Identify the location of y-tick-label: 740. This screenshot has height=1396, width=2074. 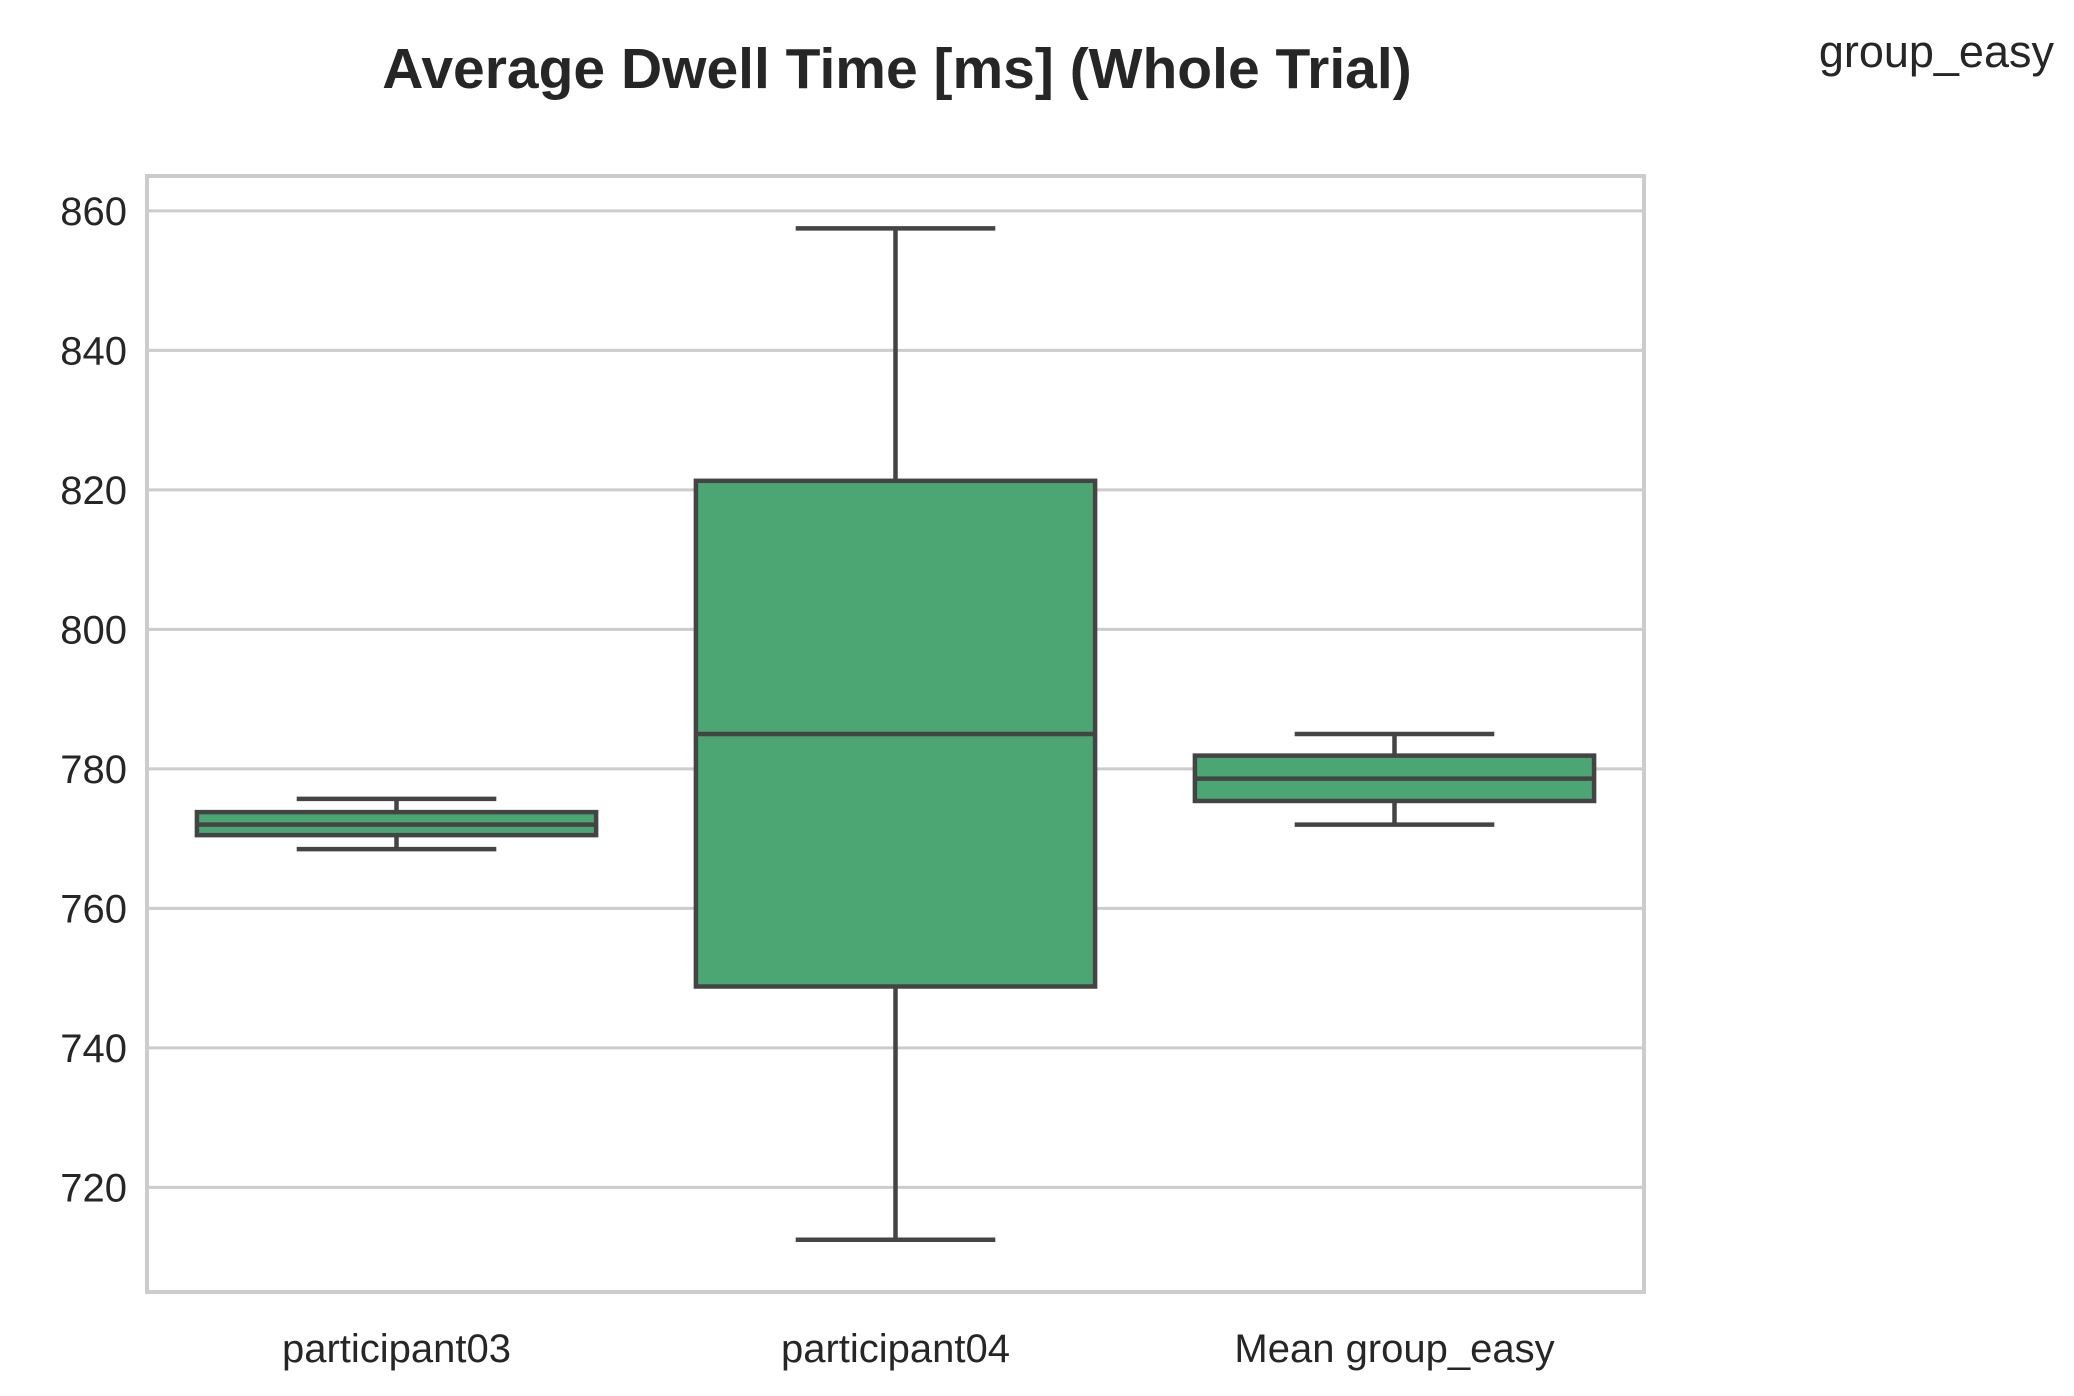
(93, 1049).